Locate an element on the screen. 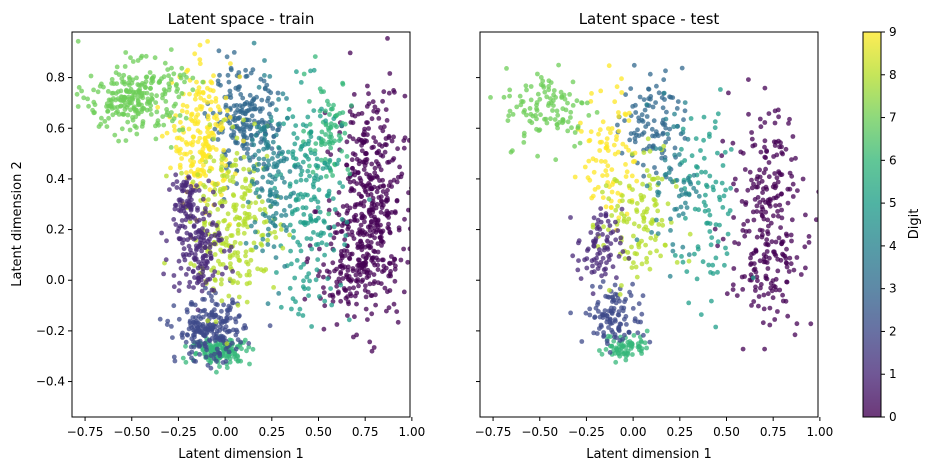  colorbar-tick-label: 0 is located at coordinates (893, 417).